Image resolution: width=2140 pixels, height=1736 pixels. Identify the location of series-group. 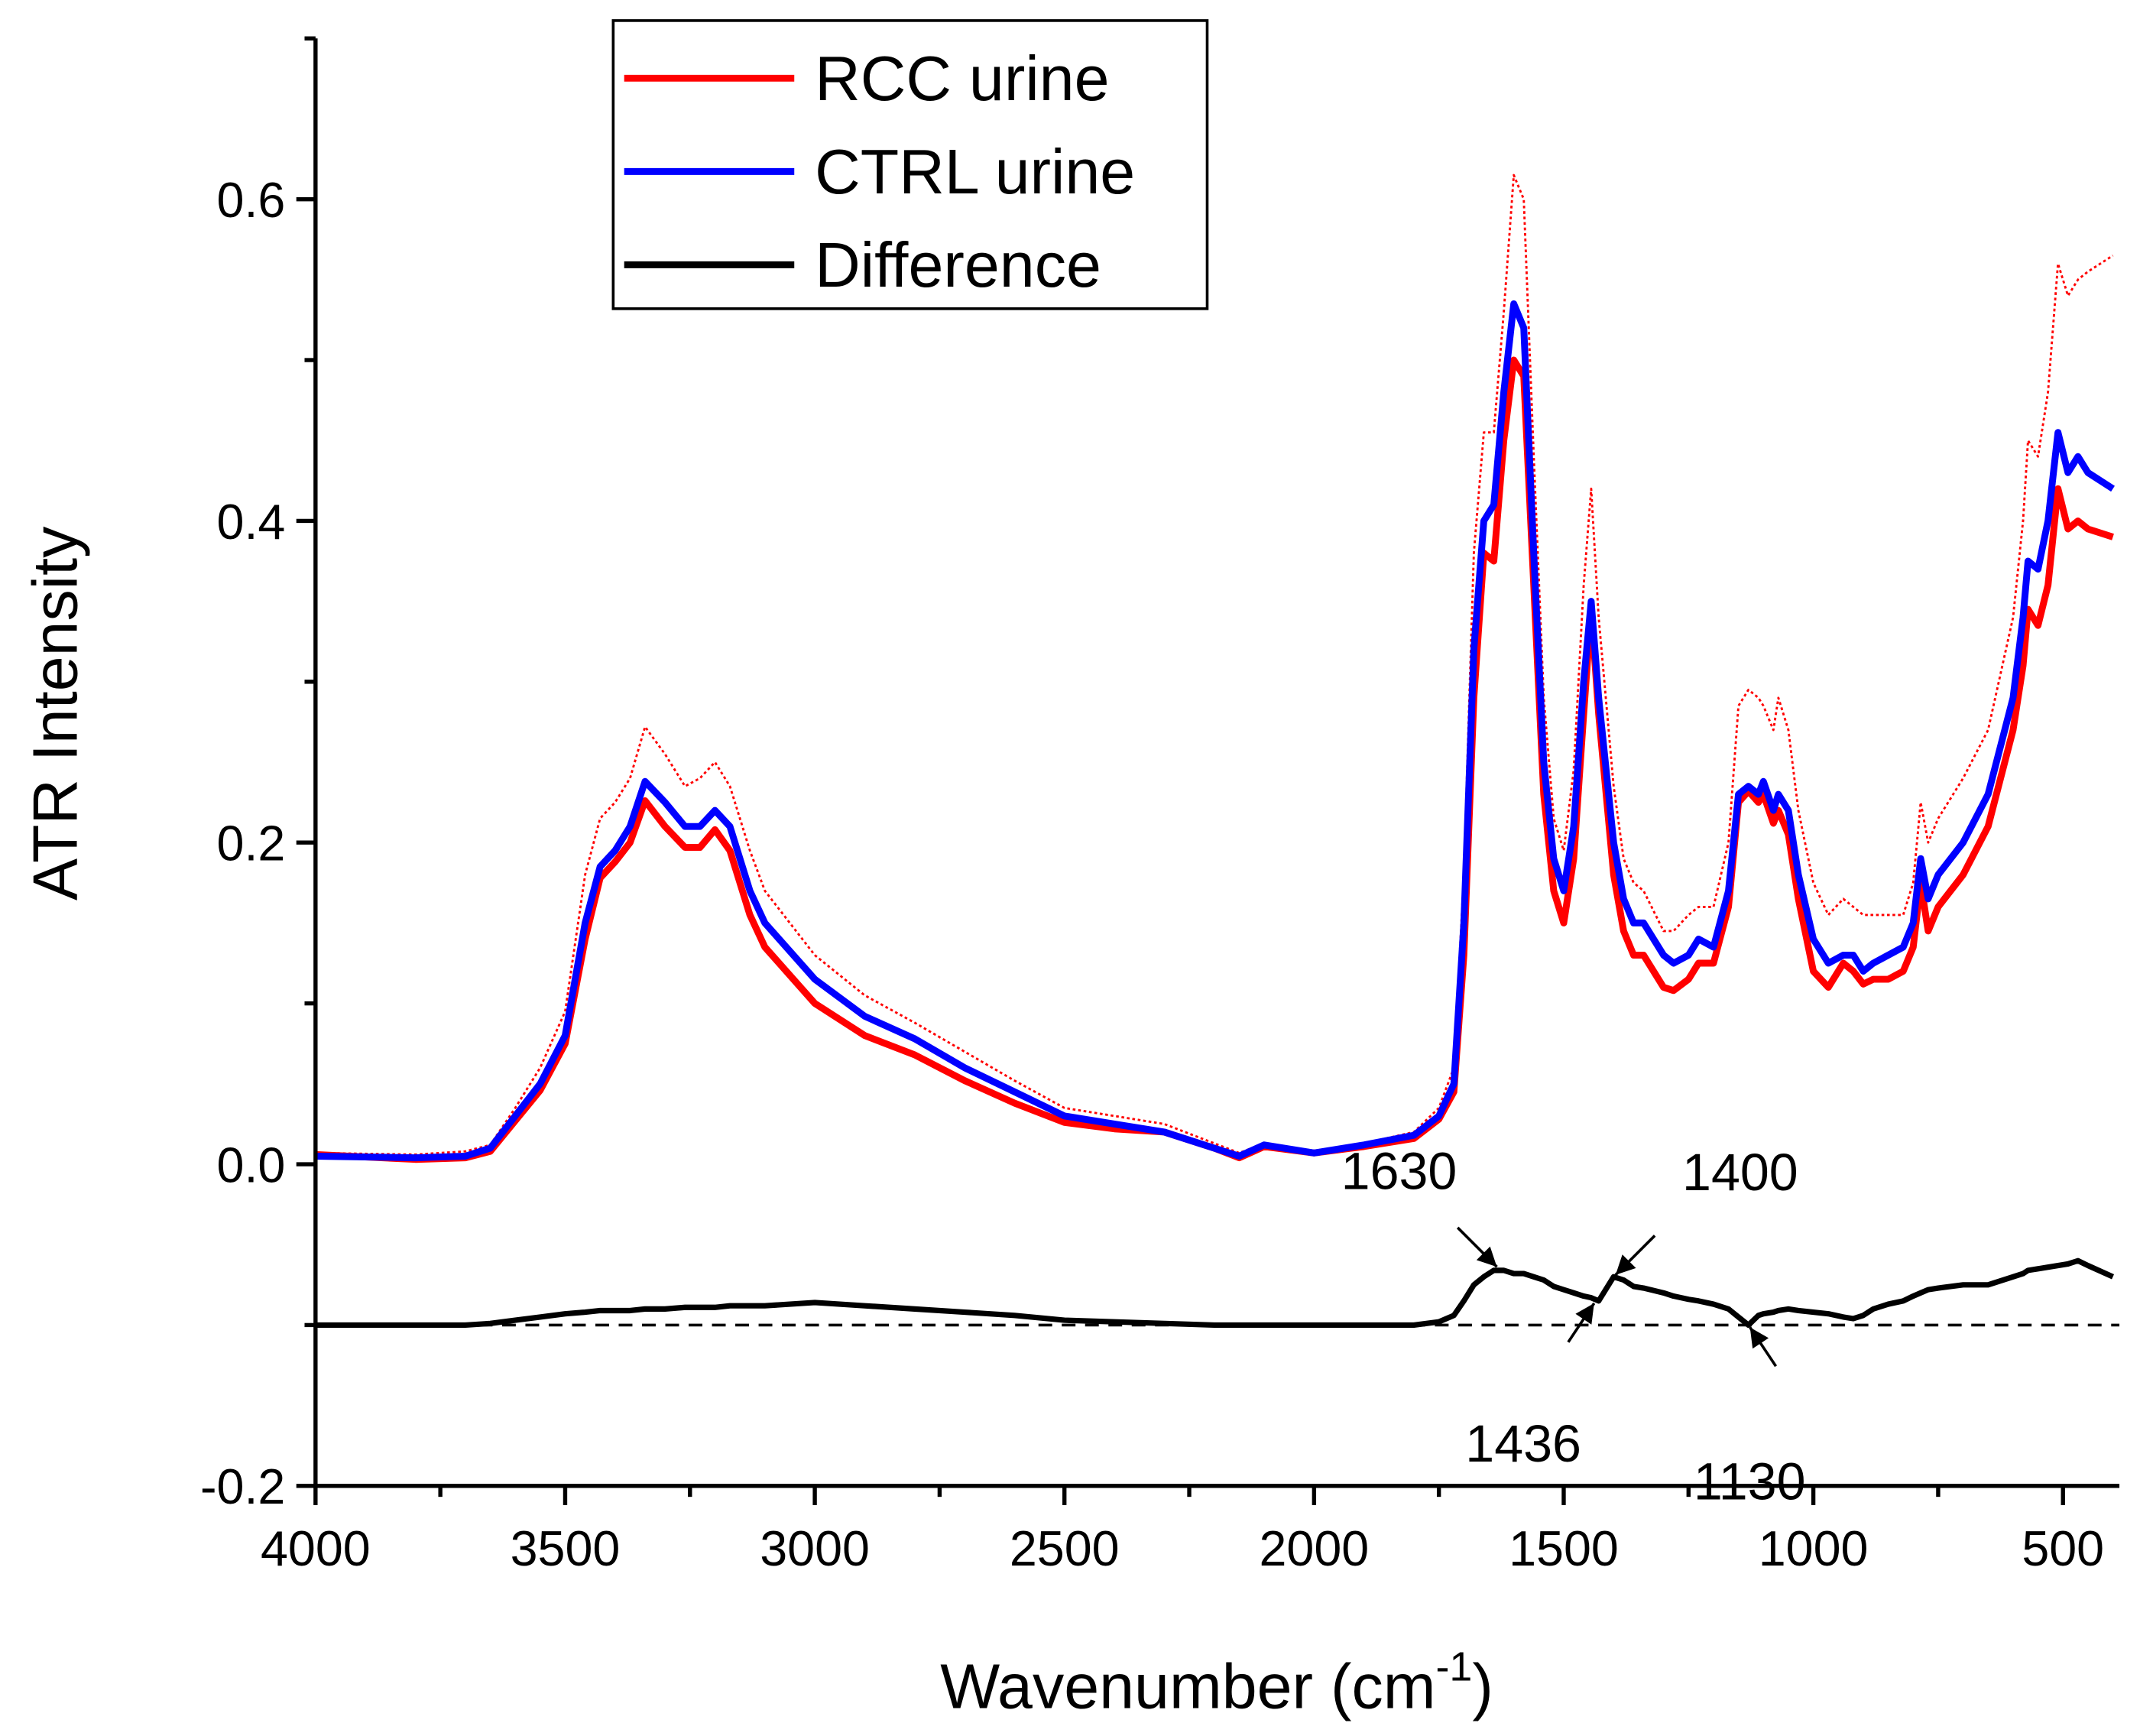
(1215, 1293).